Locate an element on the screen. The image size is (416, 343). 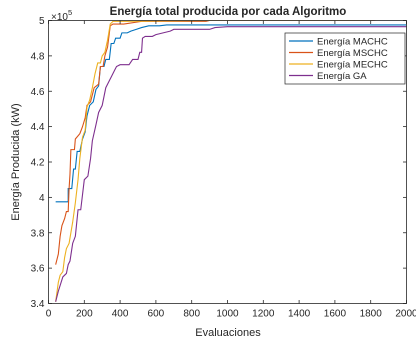
x-axis-label: Evaluaciones is located at coordinates (228, 333).